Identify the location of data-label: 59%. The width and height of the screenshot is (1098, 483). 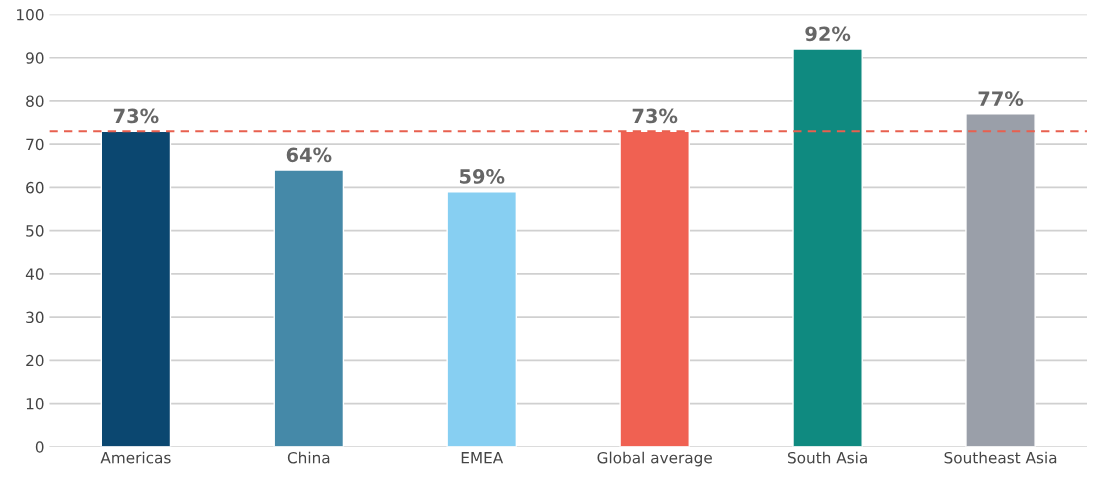
(482, 176).